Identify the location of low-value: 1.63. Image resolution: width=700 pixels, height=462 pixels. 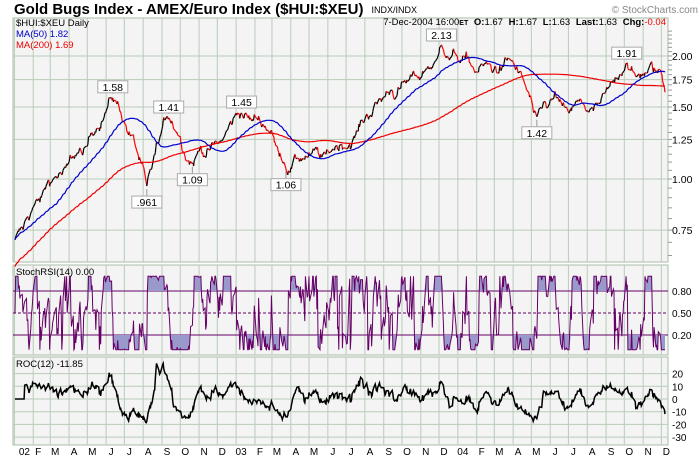
(561, 22).